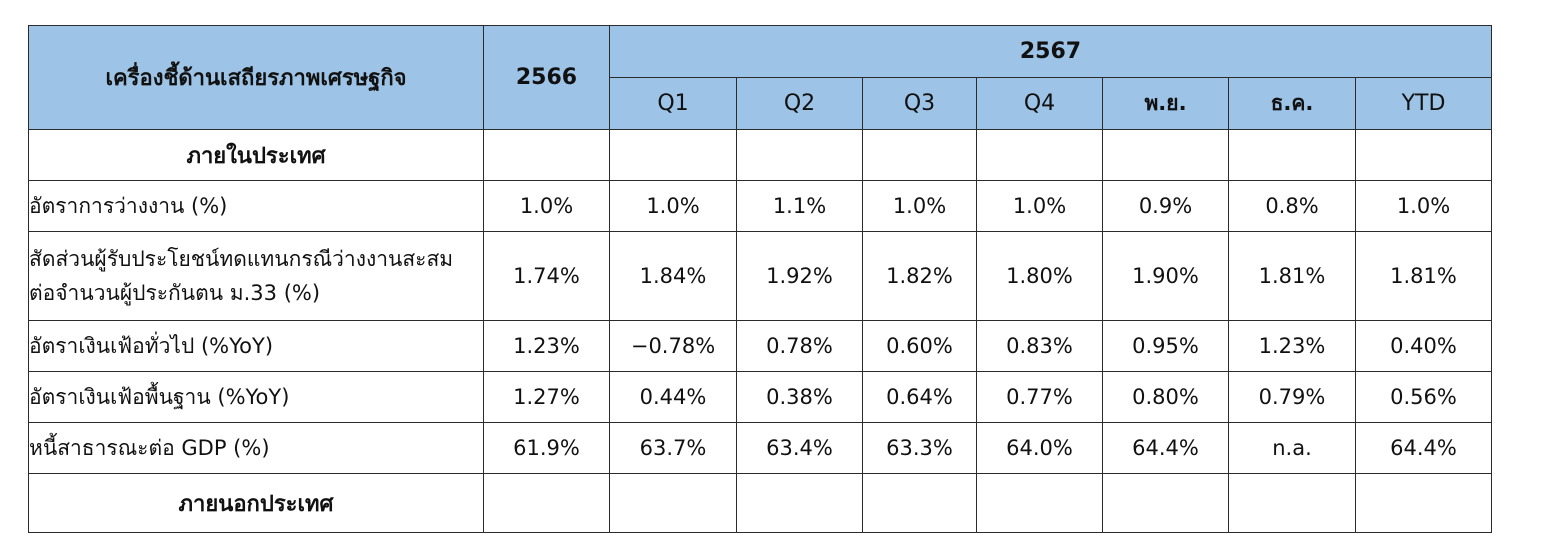 The height and width of the screenshot is (533, 1554). Describe the element at coordinates (799, 103) in the screenshot. I see `period-header: Q2` at that location.